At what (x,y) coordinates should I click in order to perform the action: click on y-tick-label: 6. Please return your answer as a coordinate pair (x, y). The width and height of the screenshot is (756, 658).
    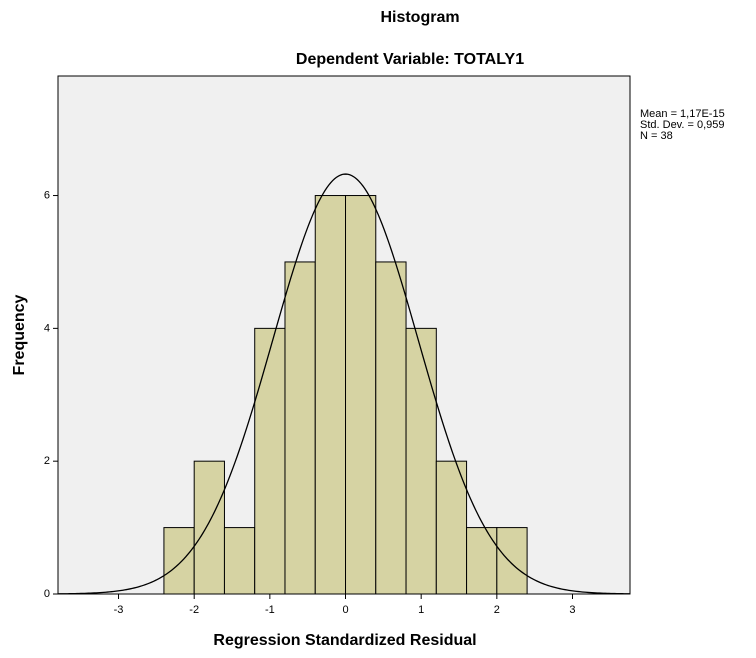
    Looking at the image, I should click on (47, 195).